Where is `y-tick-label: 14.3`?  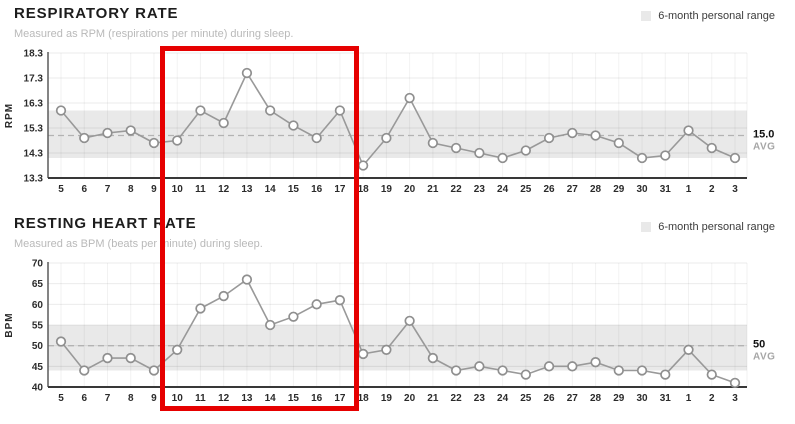 y-tick-label: 14.3 is located at coordinates (34, 154).